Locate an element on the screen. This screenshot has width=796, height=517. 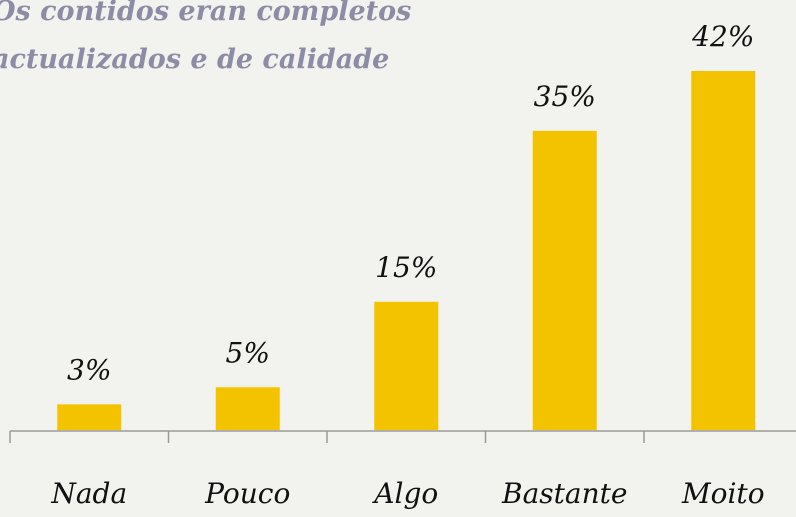
x-tick-label: Moito is located at coordinates (723, 493).